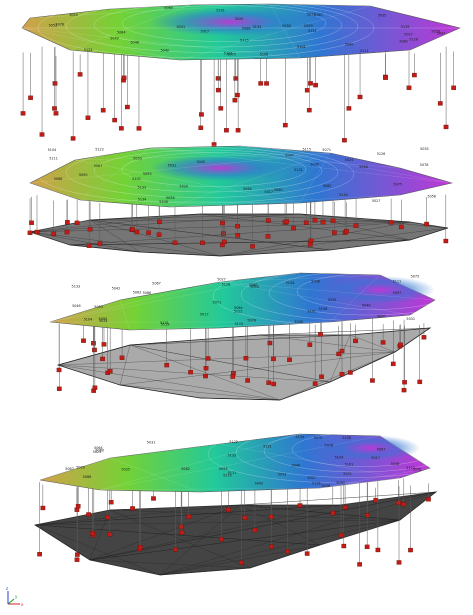  I want to click on sample-points, so click(234, 522).